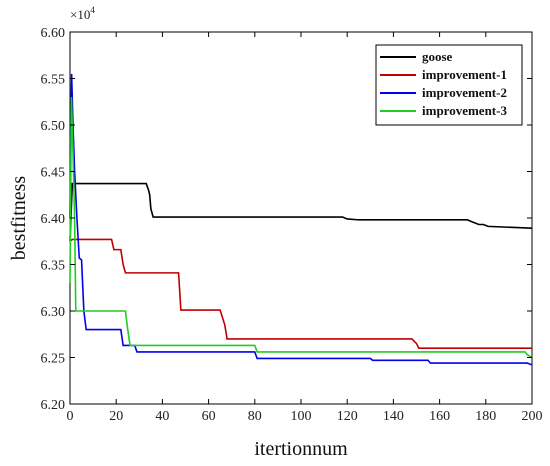  Describe the element at coordinates (92, 10) in the screenshot. I see `y-multiplier-exponent: 4` at that location.